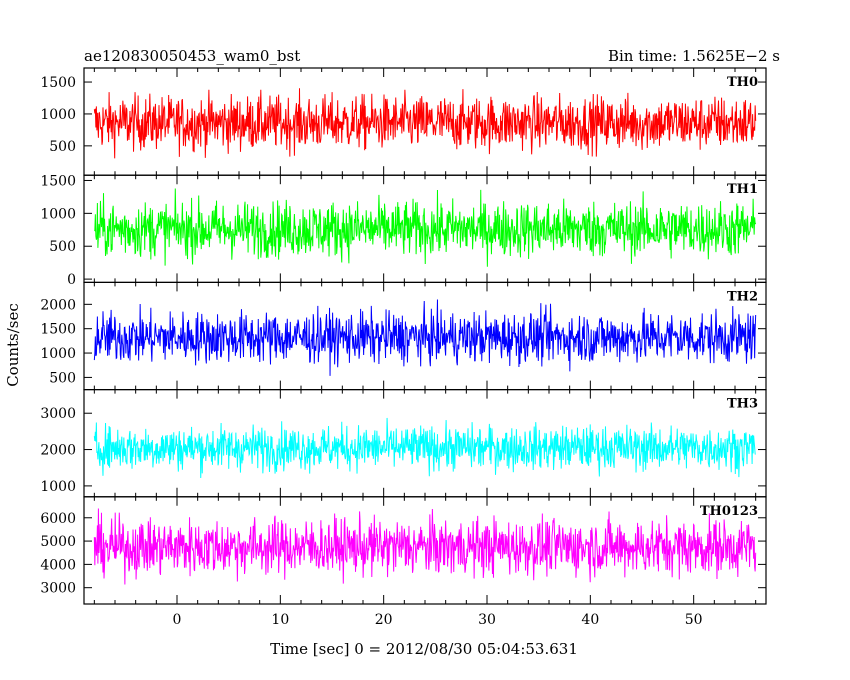 The height and width of the screenshot is (680, 850). I want to click on y-tick-label: 0, so click(71, 280).